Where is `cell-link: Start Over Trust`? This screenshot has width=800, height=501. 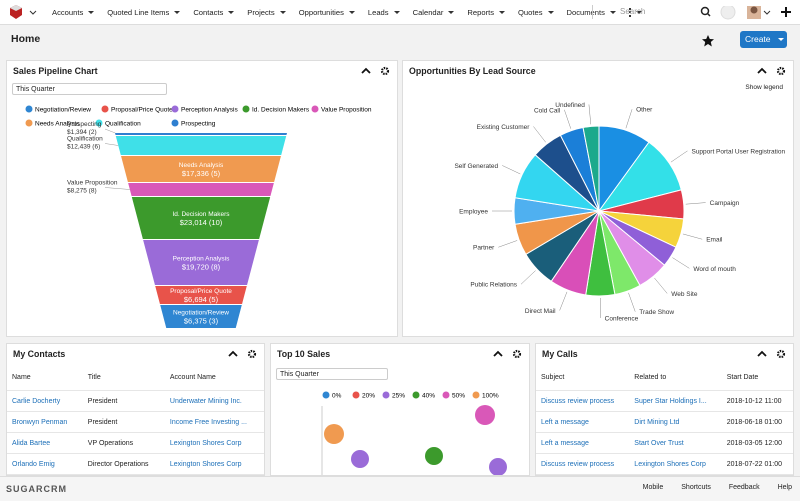
cell-link: Start Over Trust is located at coordinates (658, 443).